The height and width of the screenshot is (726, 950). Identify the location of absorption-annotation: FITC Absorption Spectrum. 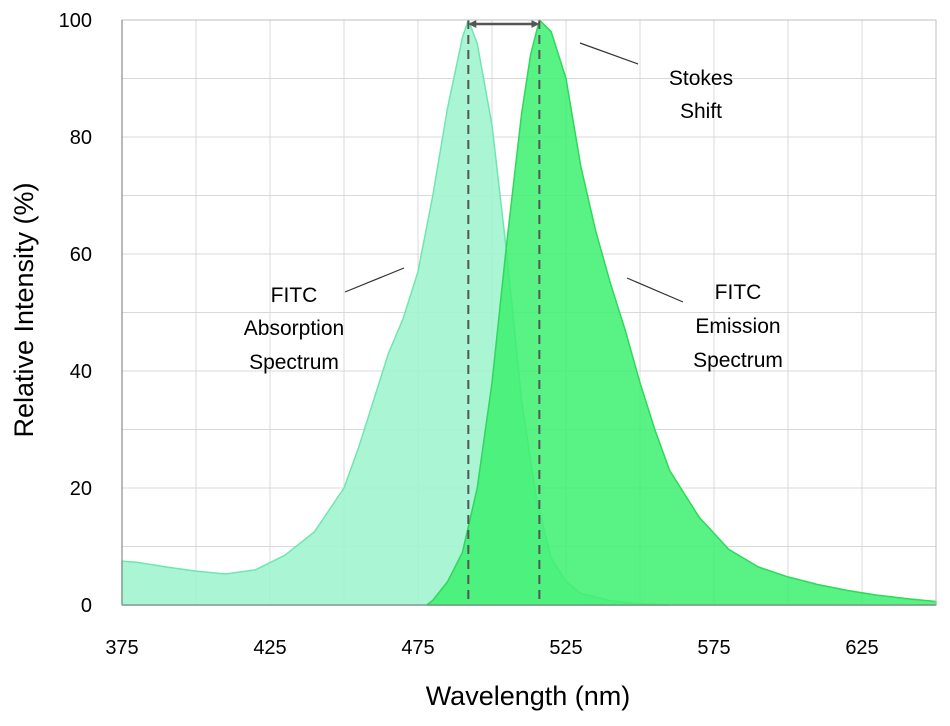
(324, 320).